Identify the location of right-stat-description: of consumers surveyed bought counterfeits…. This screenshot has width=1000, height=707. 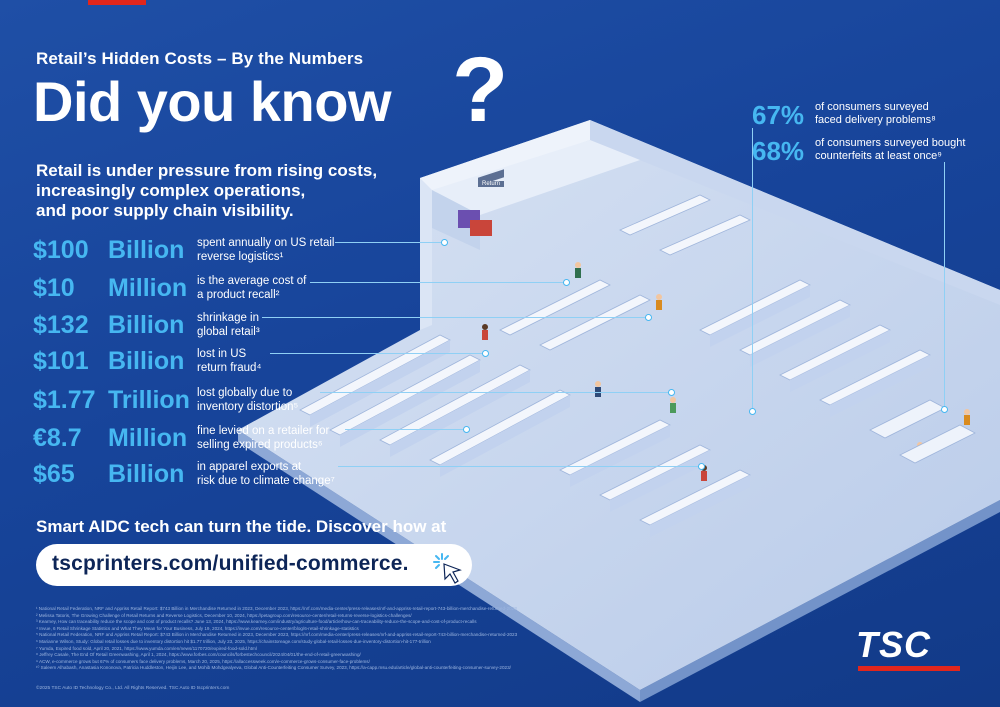
(890, 149).